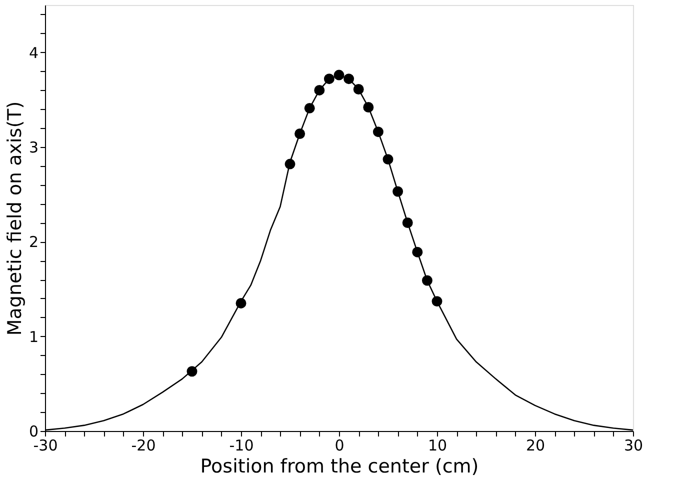 This screenshot has height=493, width=679. What do you see at coordinates (33, 53) in the screenshot?
I see `y-tick-label: 4` at bounding box center [33, 53].